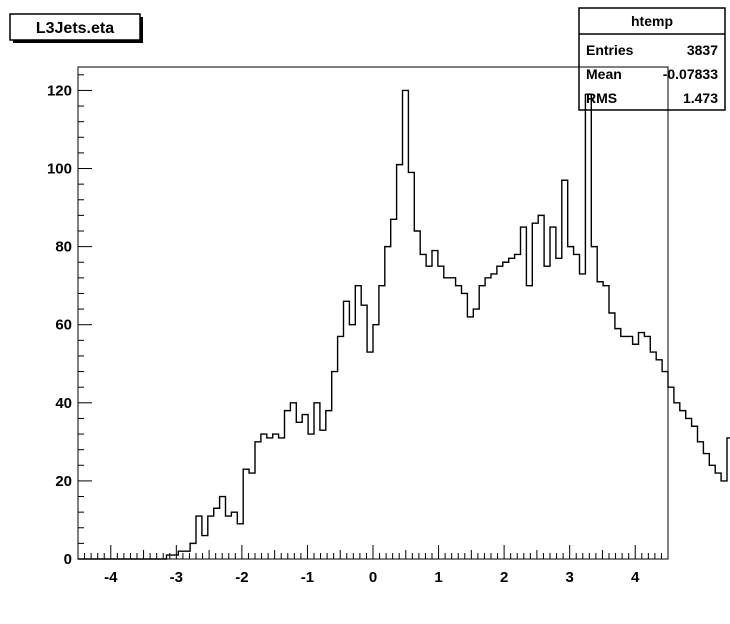 The image size is (730, 624). What do you see at coordinates (307, 577) in the screenshot?
I see `x-tick-label: -1` at bounding box center [307, 577].